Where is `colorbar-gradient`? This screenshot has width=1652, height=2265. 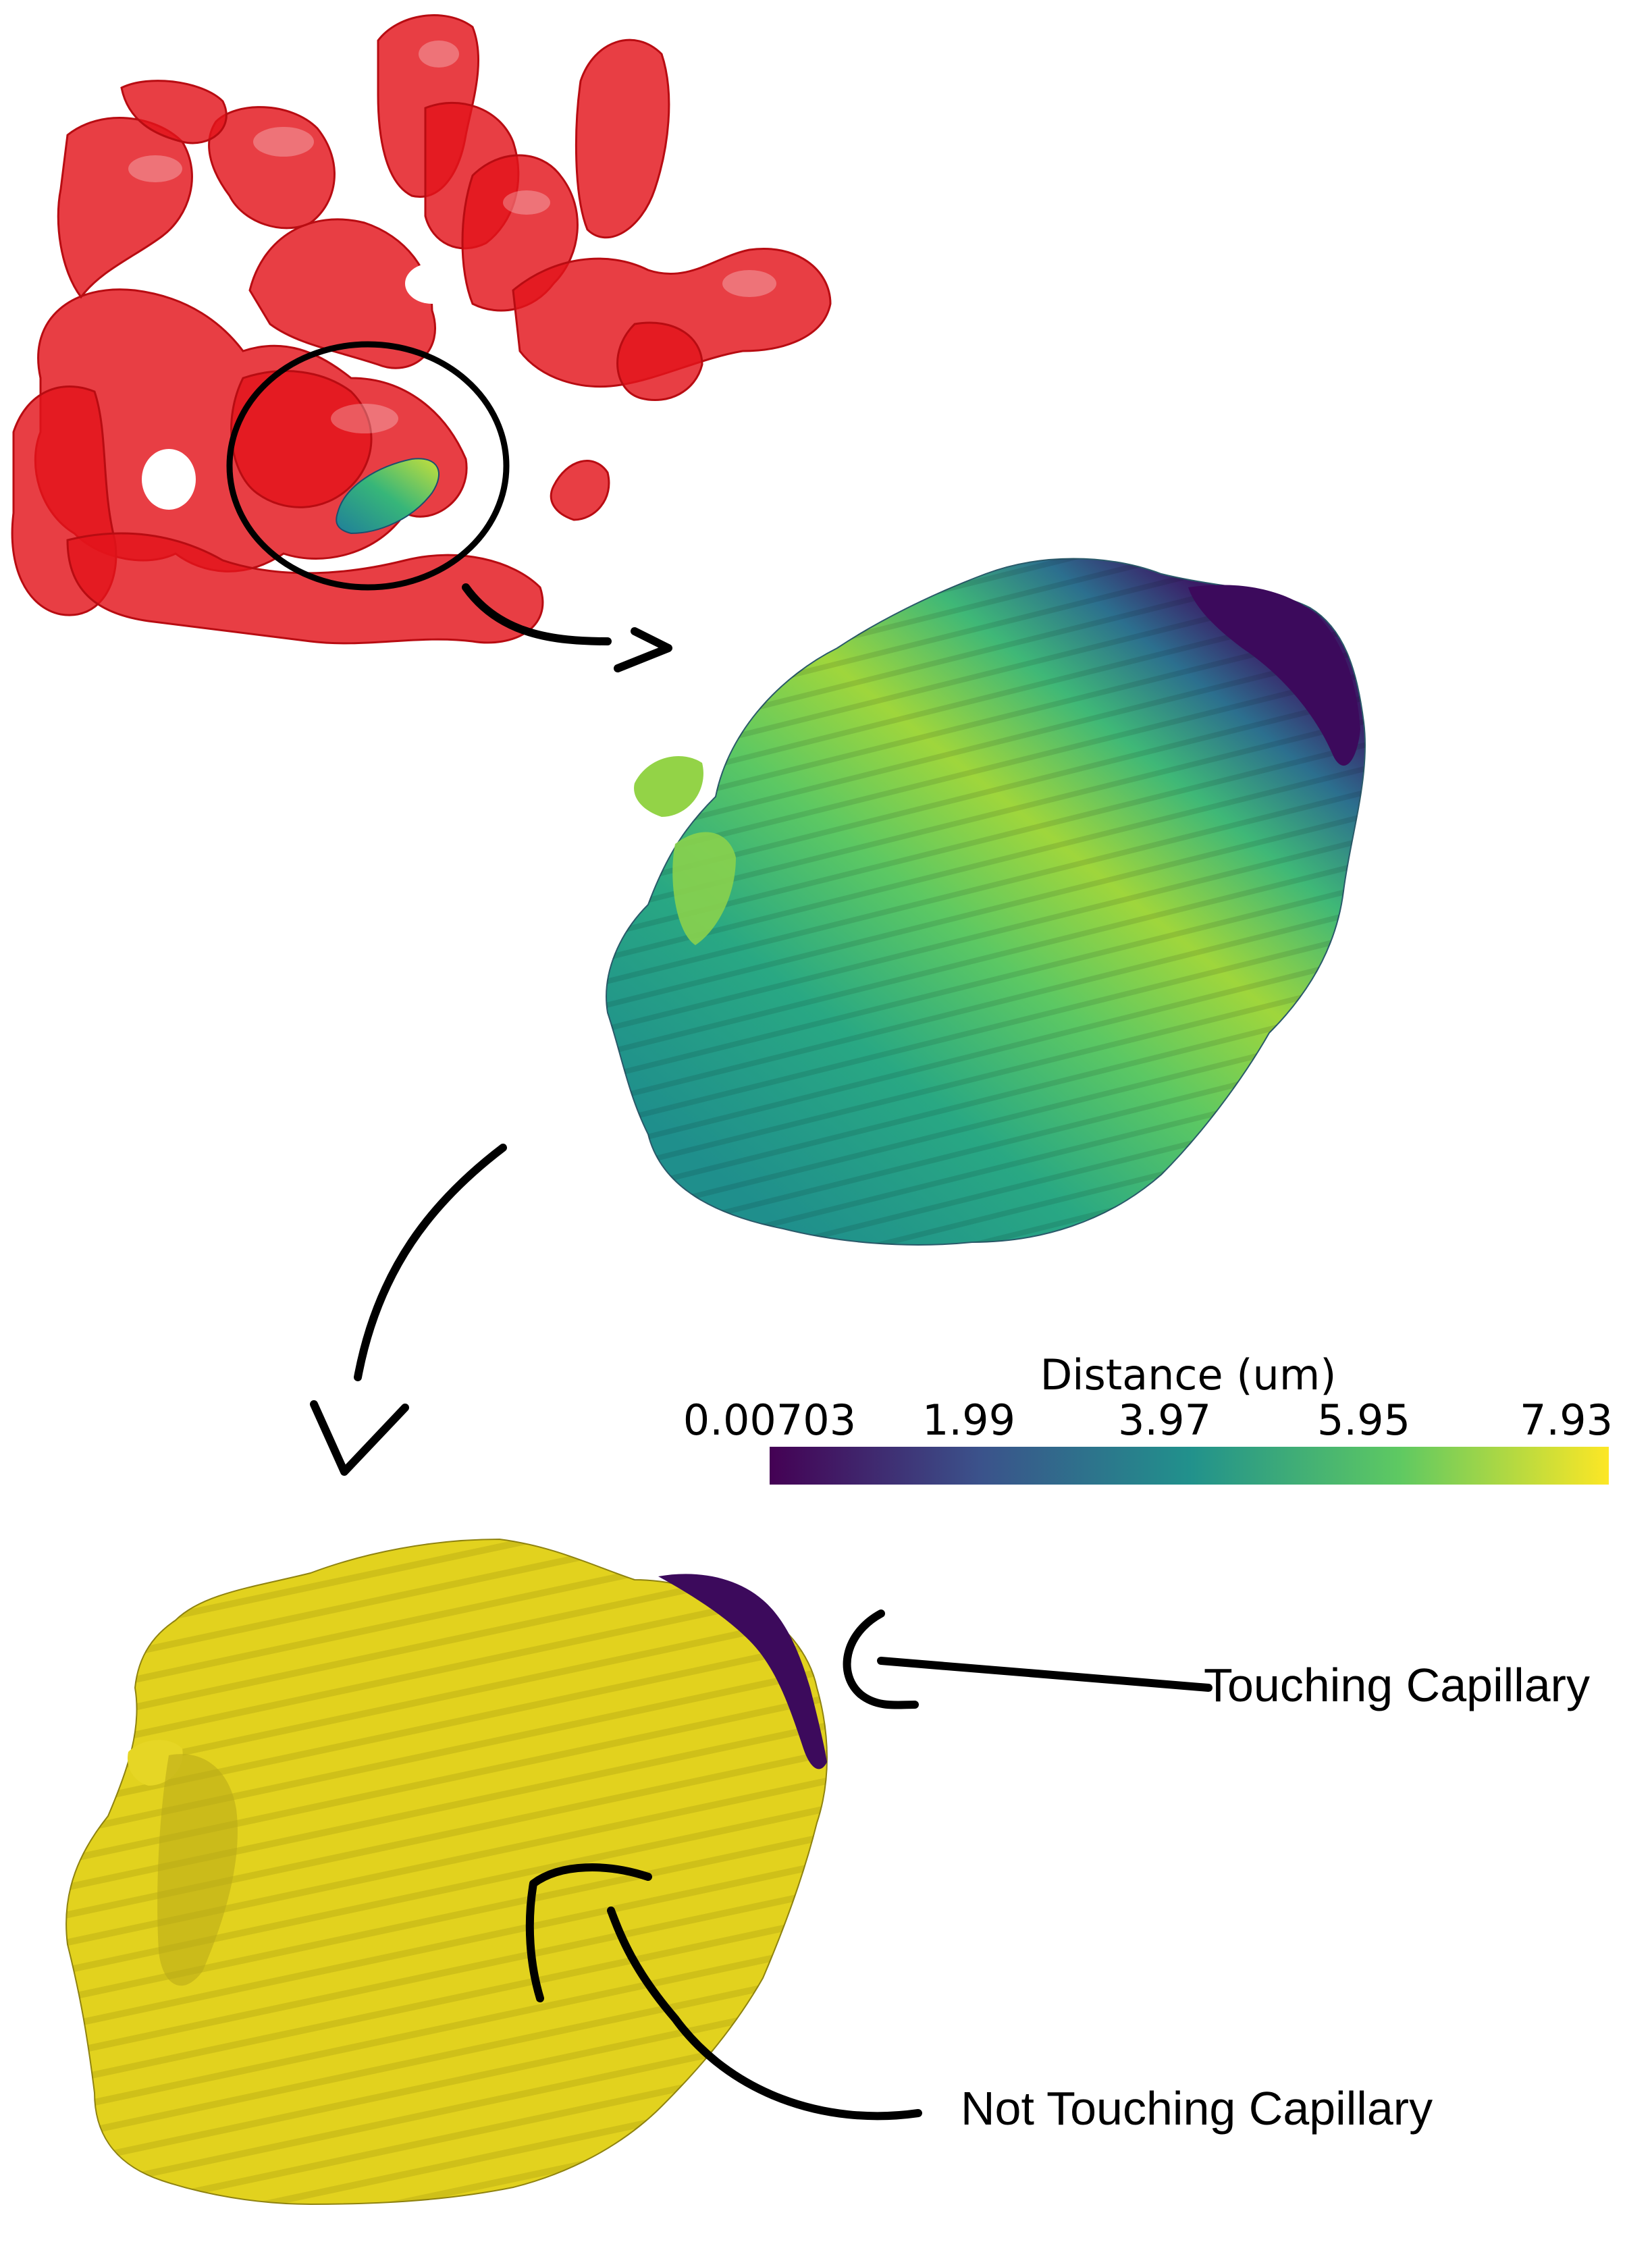 colorbar-gradient is located at coordinates (1190, 1466).